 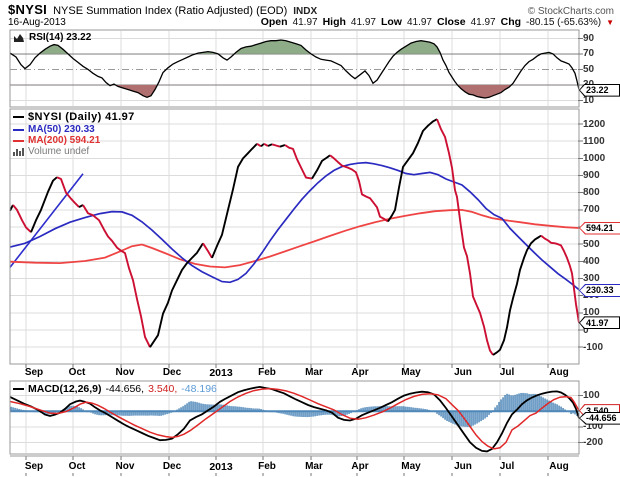 I want to click on copyright: © StockCharts.com, so click(x=570, y=11).